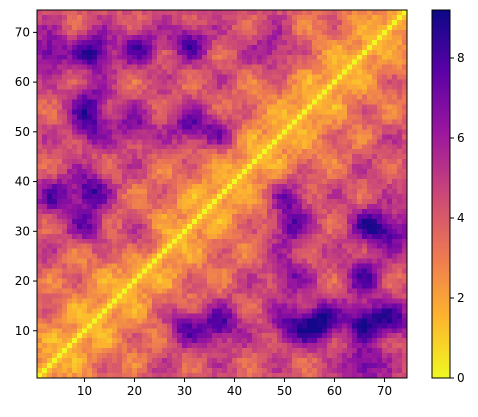 This screenshot has width=478, height=417. Describe the element at coordinates (461, 58) in the screenshot. I see `colorbar-tick-label: 8` at that location.